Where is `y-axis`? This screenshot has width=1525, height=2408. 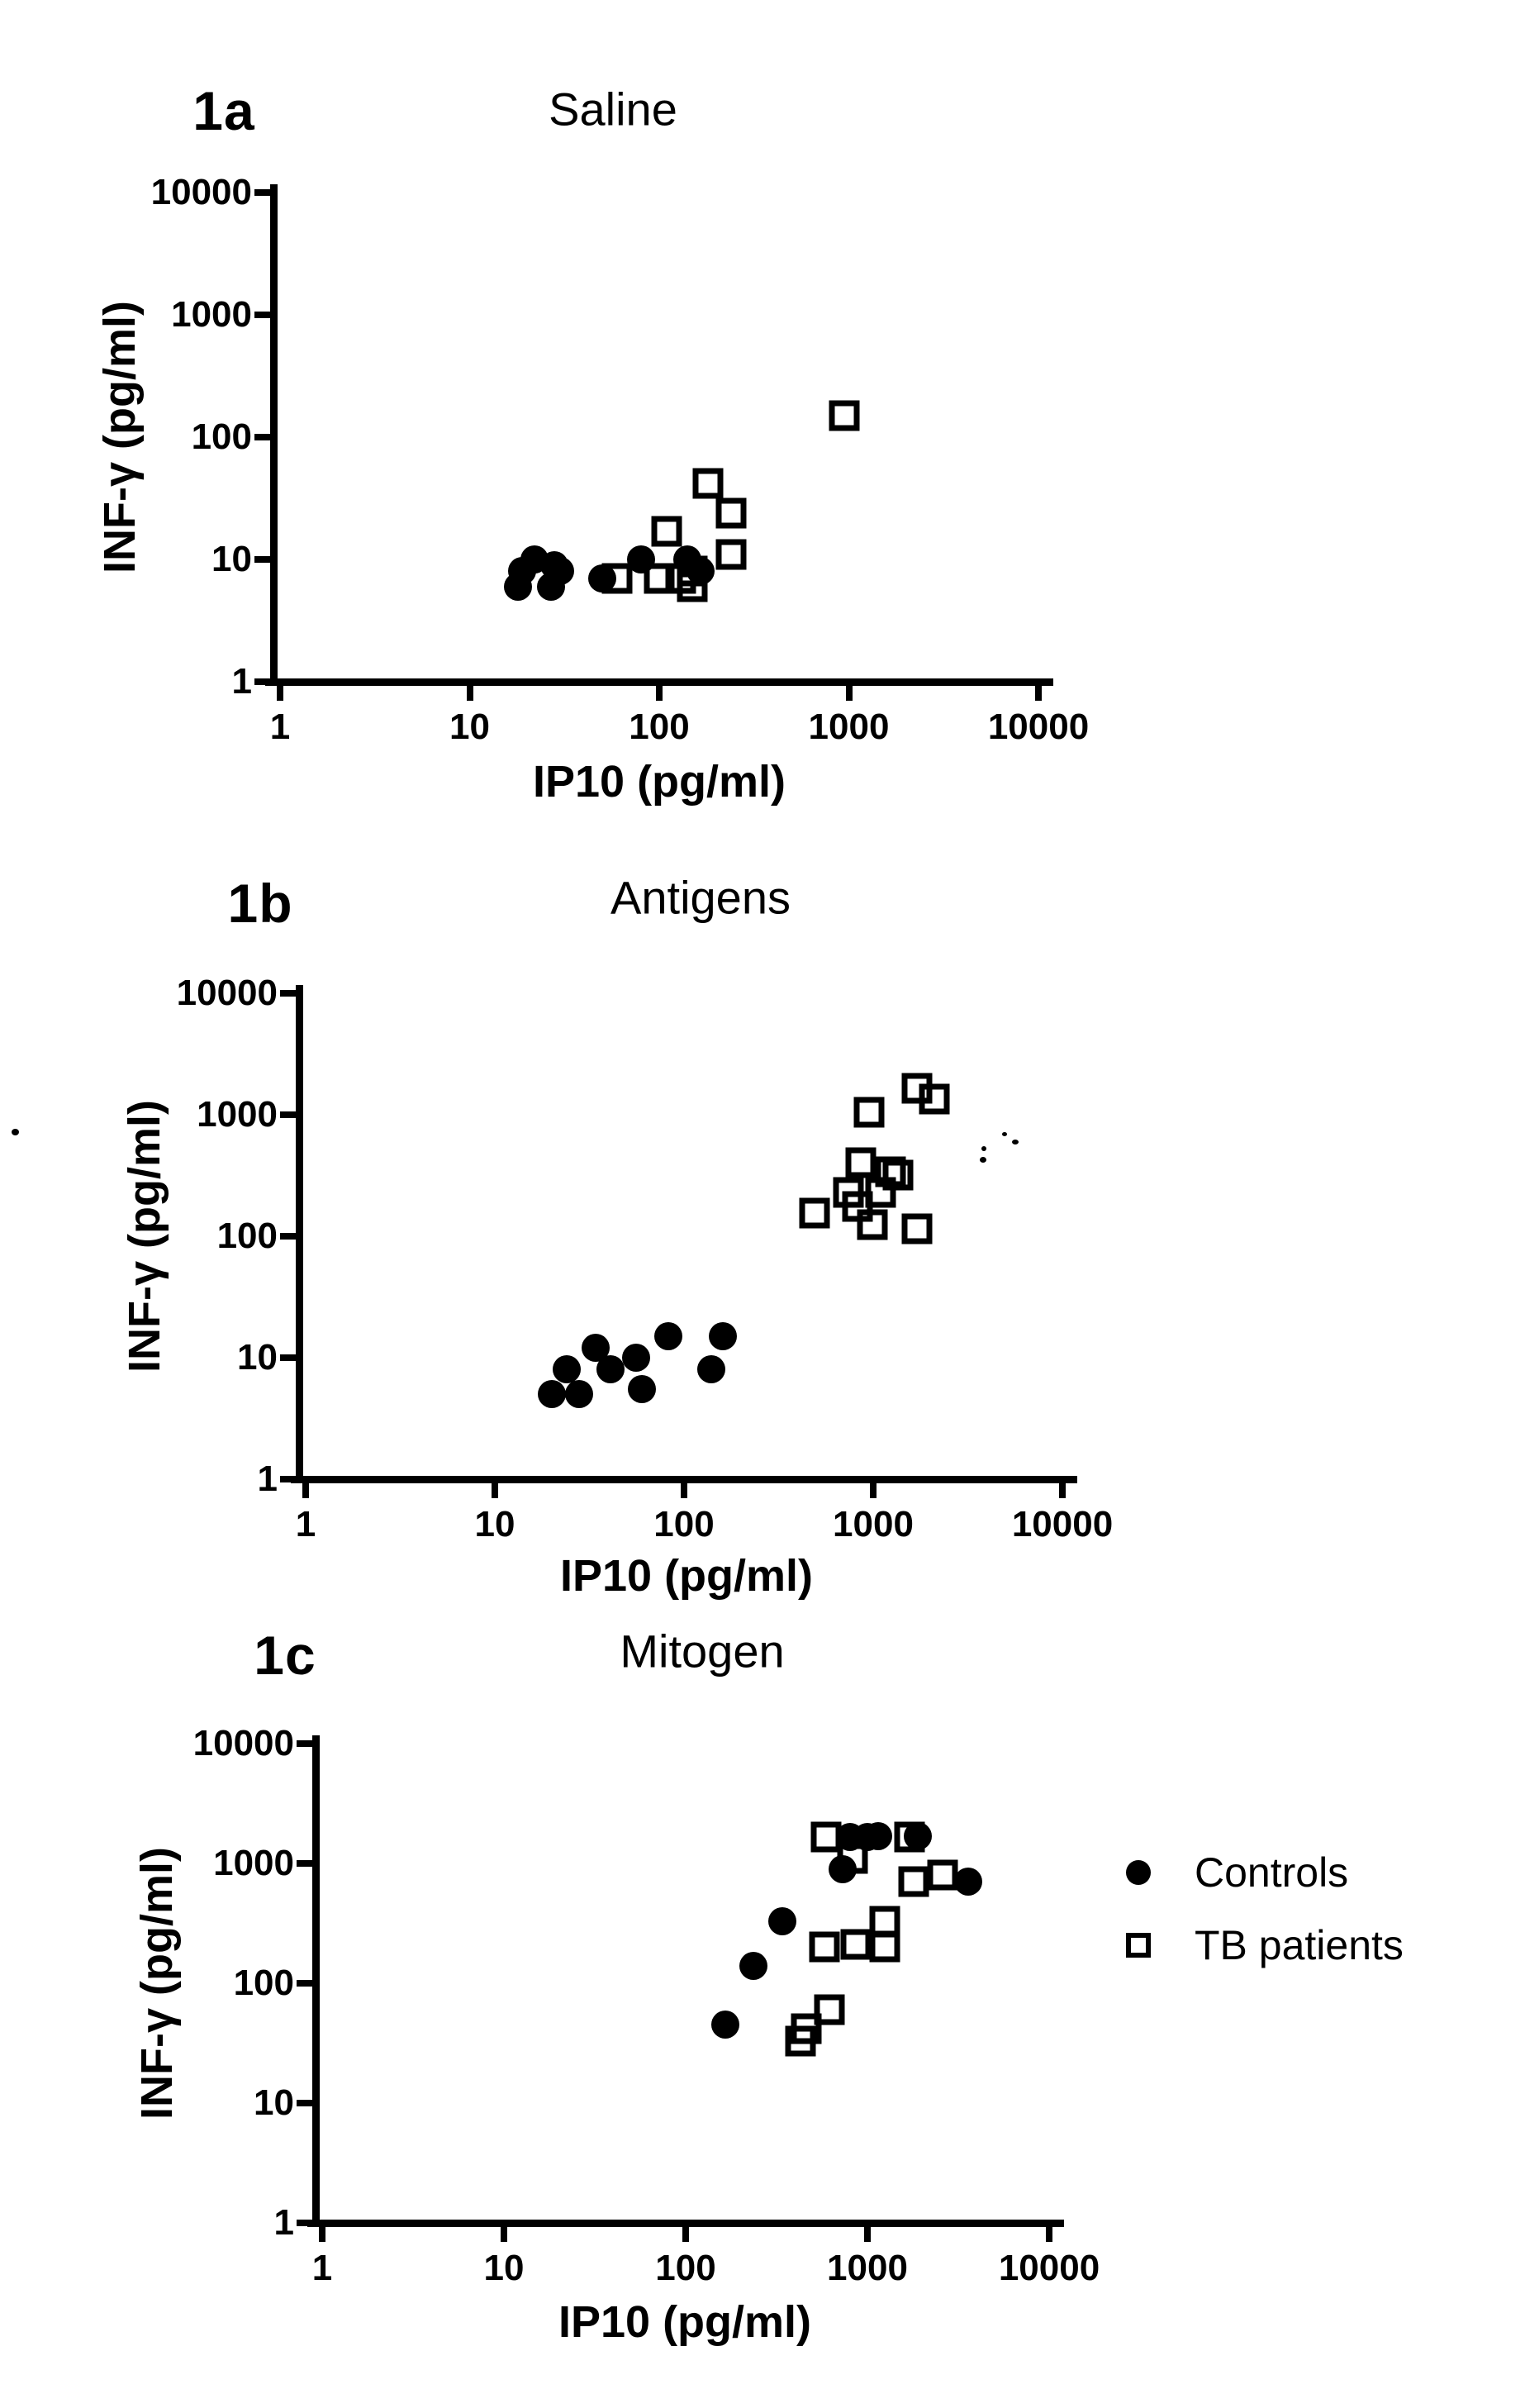 y-axis is located at coordinates (316, 1980).